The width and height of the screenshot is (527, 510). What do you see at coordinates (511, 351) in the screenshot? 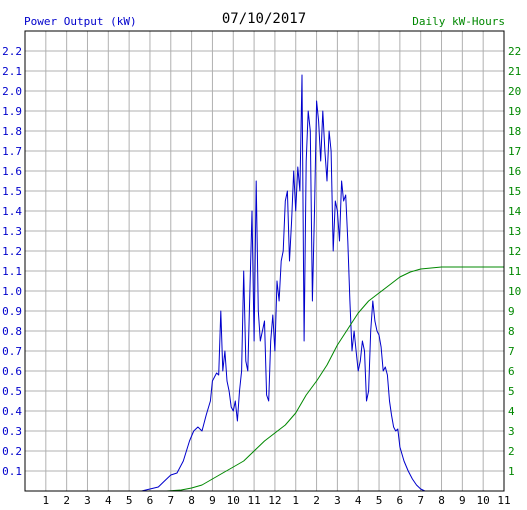
I see `right-tick-label: 7` at bounding box center [511, 351].